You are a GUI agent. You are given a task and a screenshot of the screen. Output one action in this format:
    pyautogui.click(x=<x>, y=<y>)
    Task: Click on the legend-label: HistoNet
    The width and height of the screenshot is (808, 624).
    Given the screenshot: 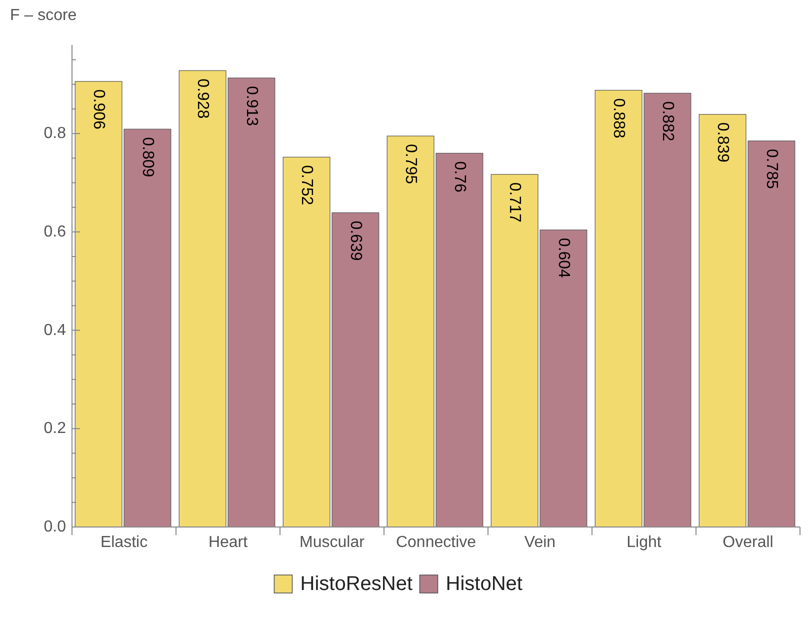 What is the action you would take?
    pyautogui.click(x=484, y=584)
    